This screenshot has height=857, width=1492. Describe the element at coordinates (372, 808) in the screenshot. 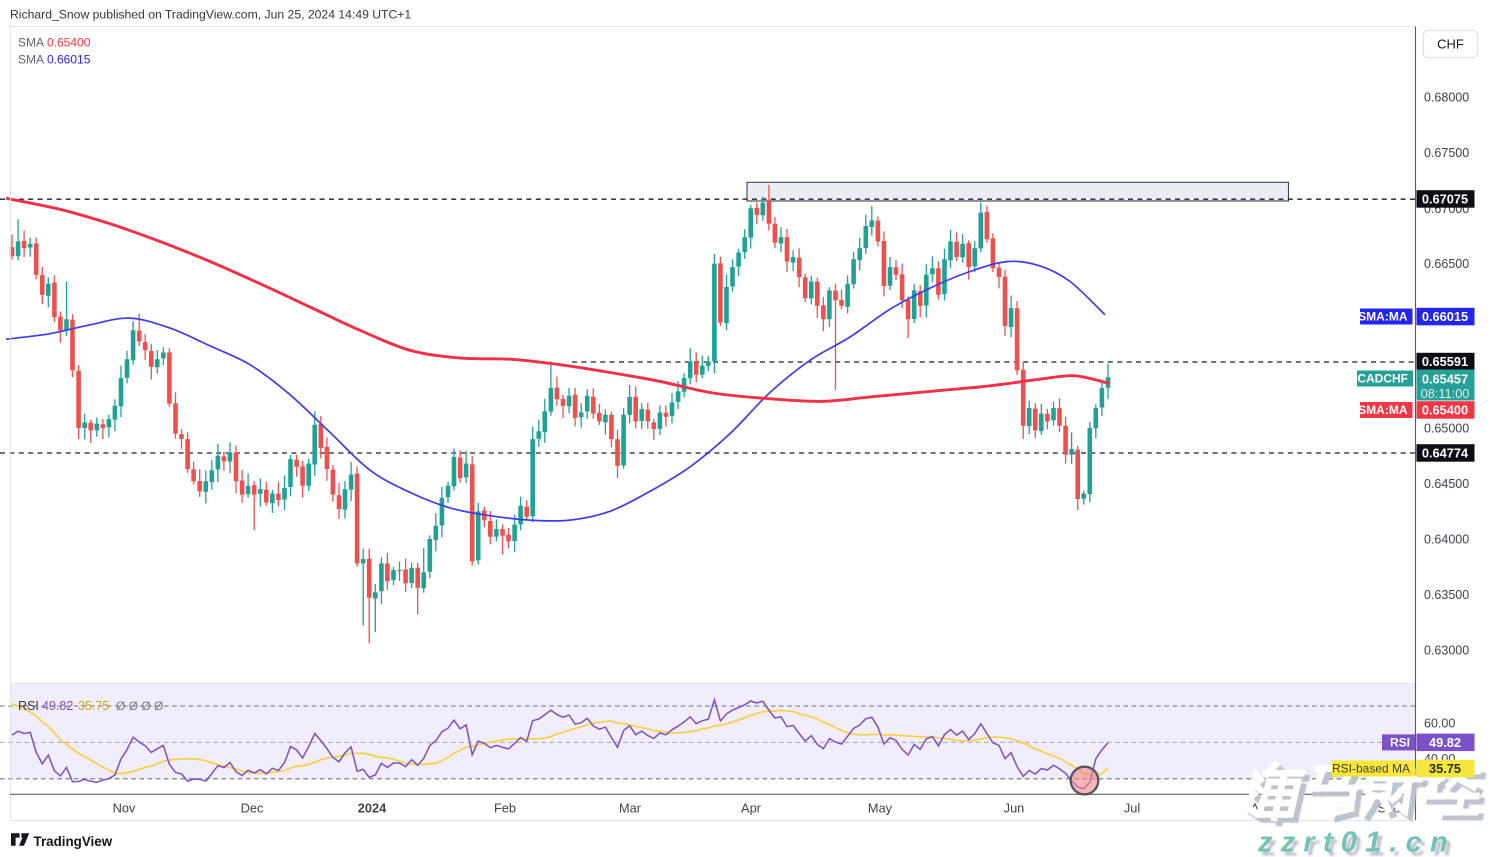

I see `svg-text: 2024` at that location.